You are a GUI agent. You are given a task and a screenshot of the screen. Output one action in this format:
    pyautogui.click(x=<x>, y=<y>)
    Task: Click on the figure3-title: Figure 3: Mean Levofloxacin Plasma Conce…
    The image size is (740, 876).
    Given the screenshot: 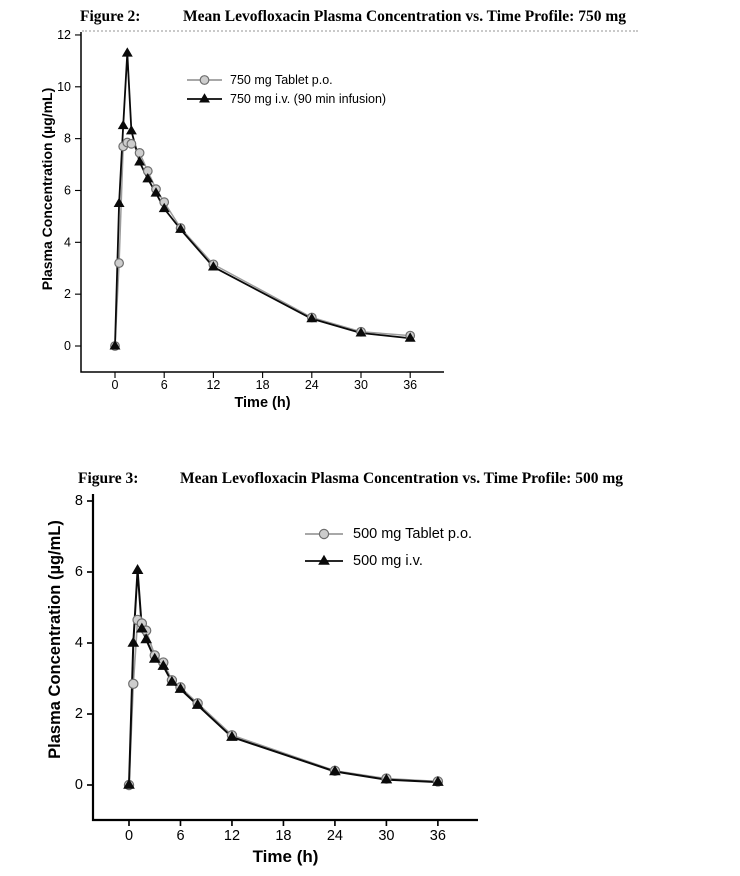 What is the action you would take?
    pyautogui.click(x=350, y=479)
    